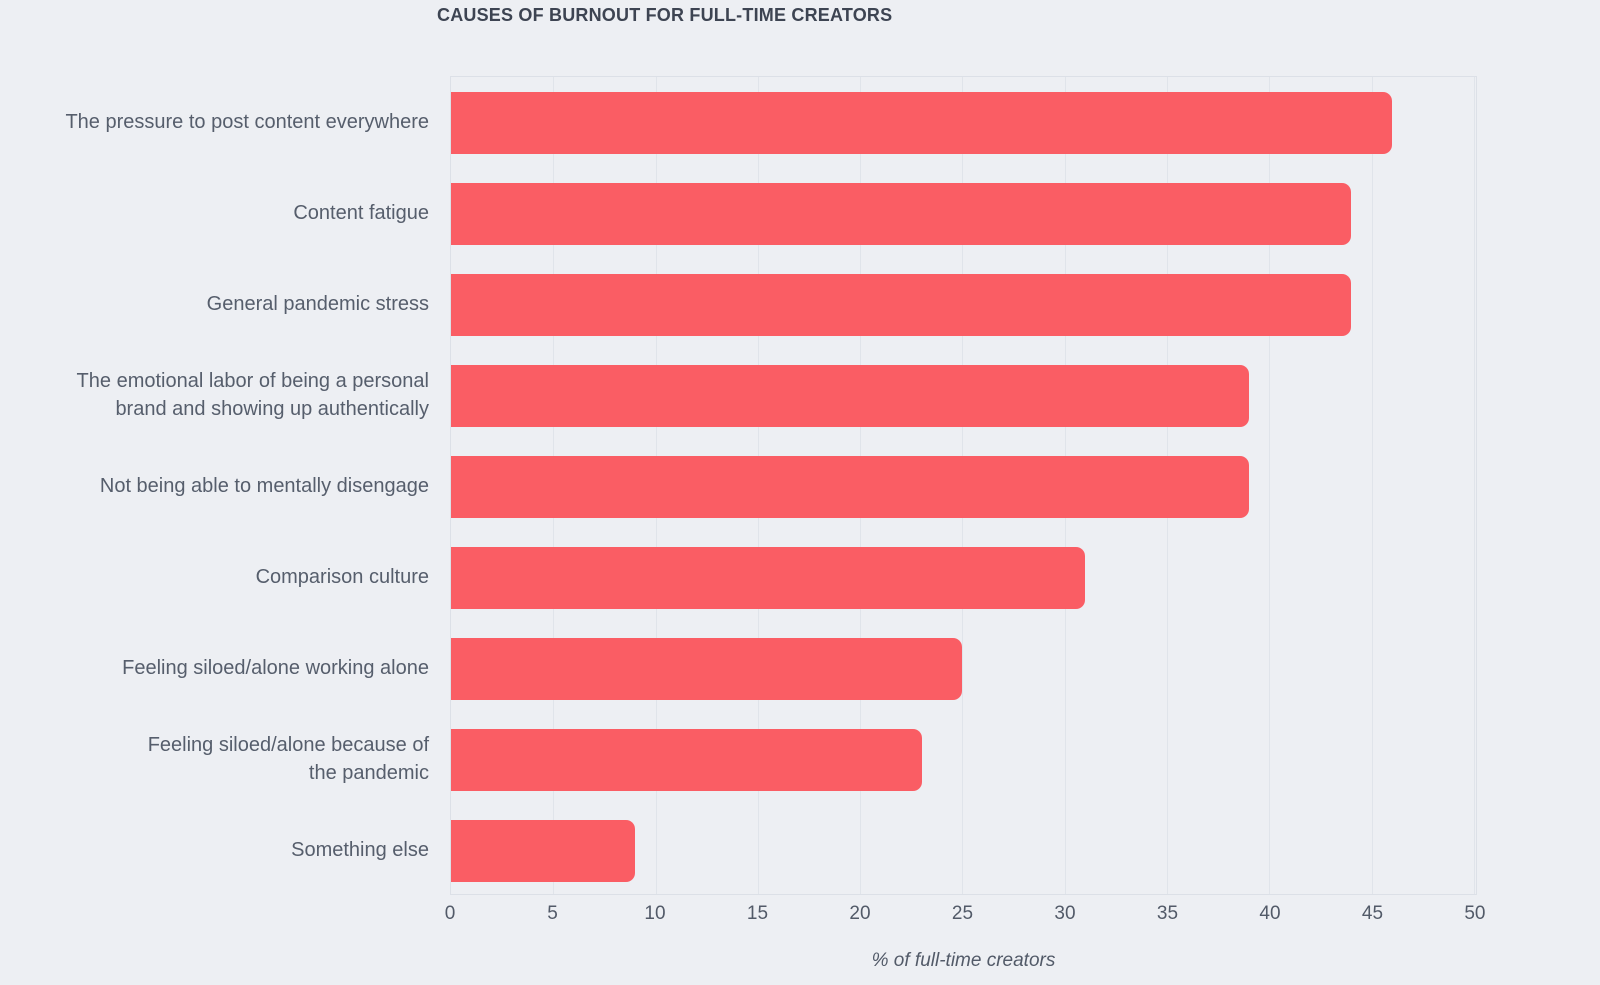 The width and height of the screenshot is (1600, 985). What do you see at coordinates (342, 576) in the screenshot?
I see `category-label-5: Comparison culture` at bounding box center [342, 576].